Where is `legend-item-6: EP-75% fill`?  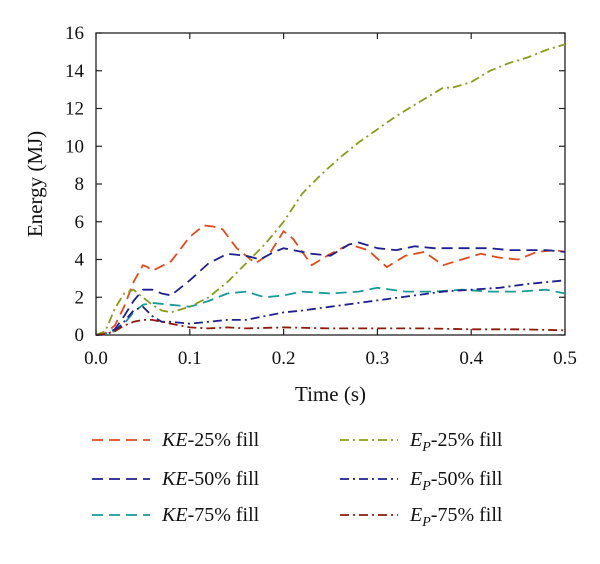 legend-item-6: EP-75% fill is located at coordinates (421, 517).